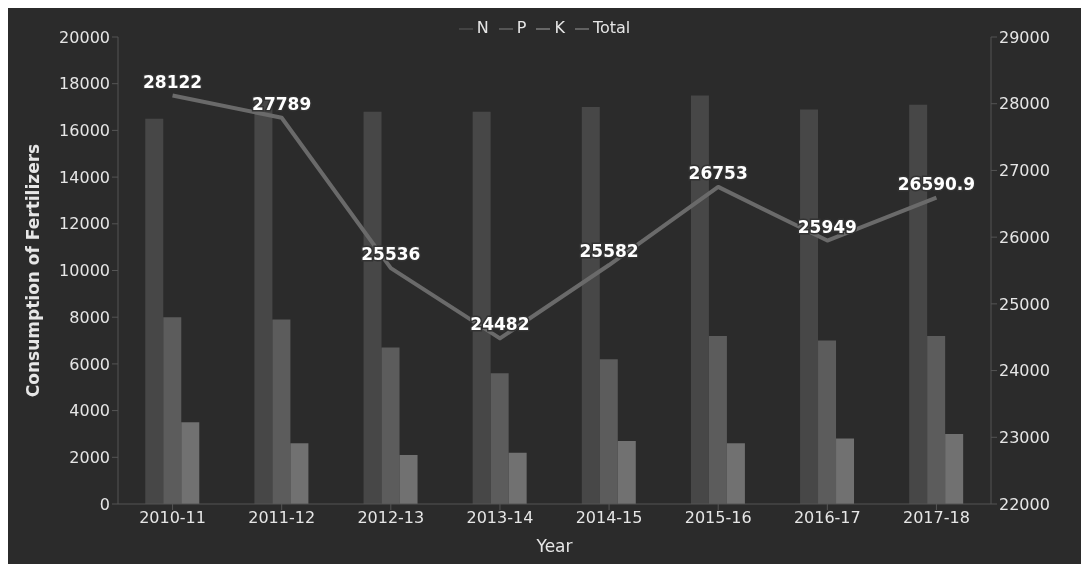 This screenshot has width=1089, height=572. I want to click on y2-tick-label: 25000, so click(1024, 304).